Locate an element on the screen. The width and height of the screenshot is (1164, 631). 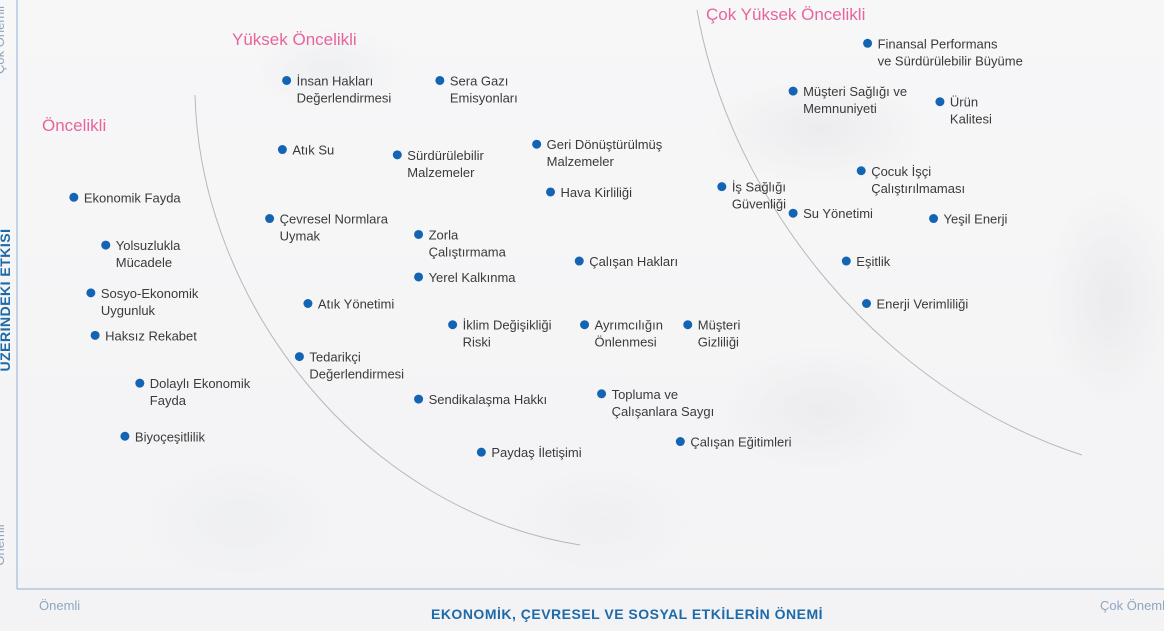
data-point: Müşteri Gizliliği is located at coordinates (711, 334).